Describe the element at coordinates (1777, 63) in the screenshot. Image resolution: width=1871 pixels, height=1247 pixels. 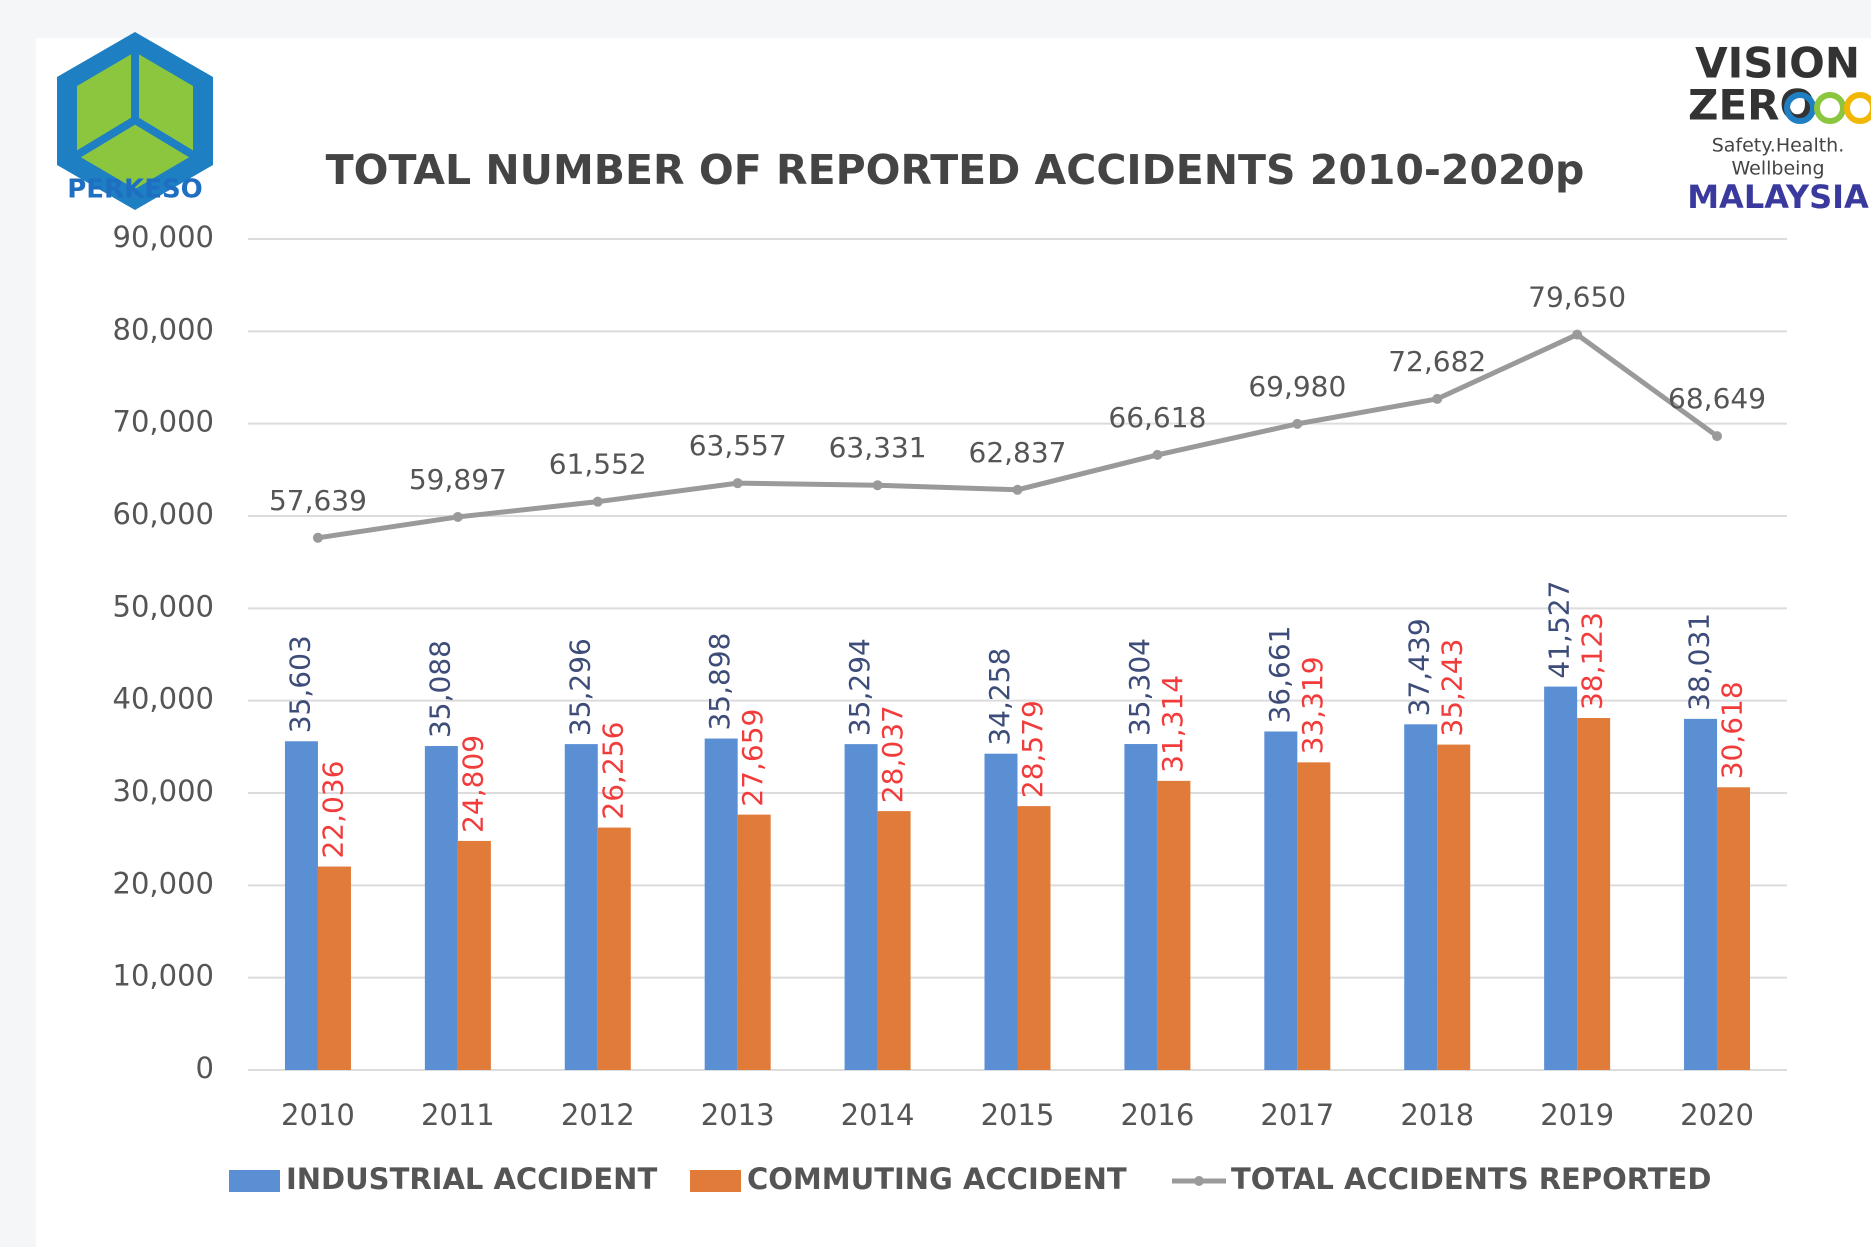
I see `logo-text: VISION` at that location.